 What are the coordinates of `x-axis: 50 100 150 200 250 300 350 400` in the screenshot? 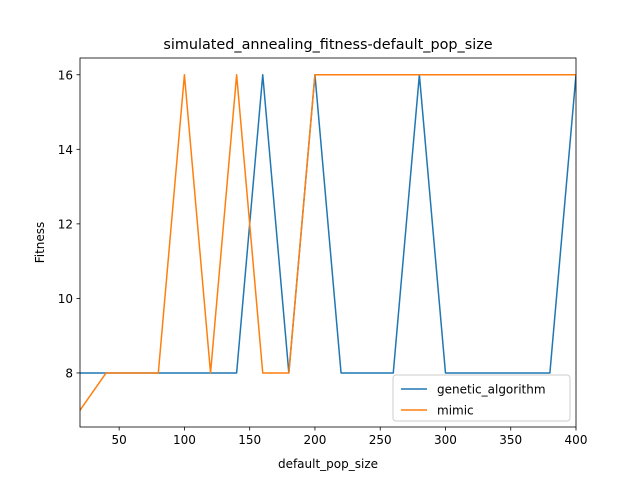 It's located at (350, 437).